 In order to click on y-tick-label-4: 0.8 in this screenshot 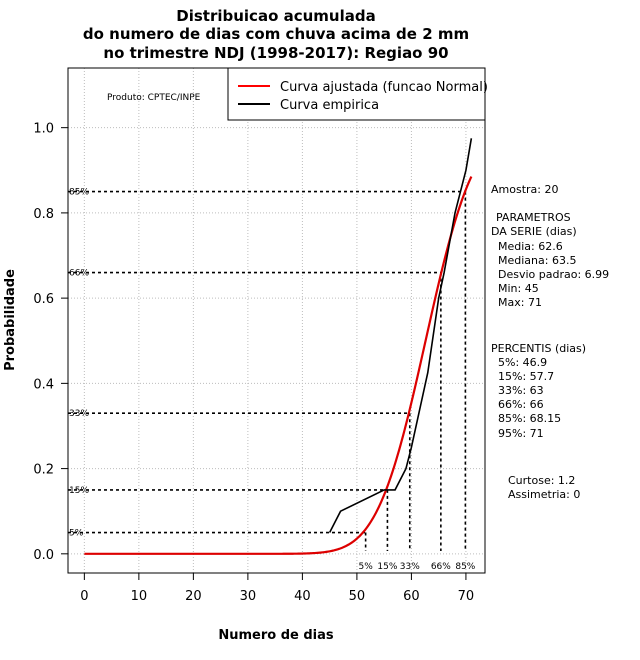, I will do `click(43, 214)`.